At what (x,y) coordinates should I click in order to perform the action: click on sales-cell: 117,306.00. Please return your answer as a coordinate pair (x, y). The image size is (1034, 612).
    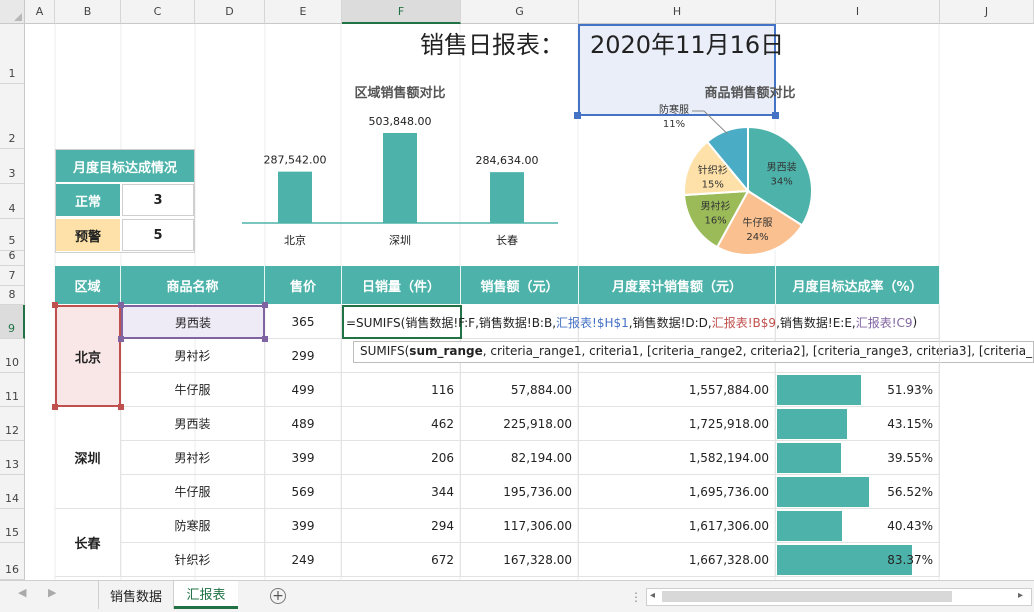
    Looking at the image, I should click on (520, 526).